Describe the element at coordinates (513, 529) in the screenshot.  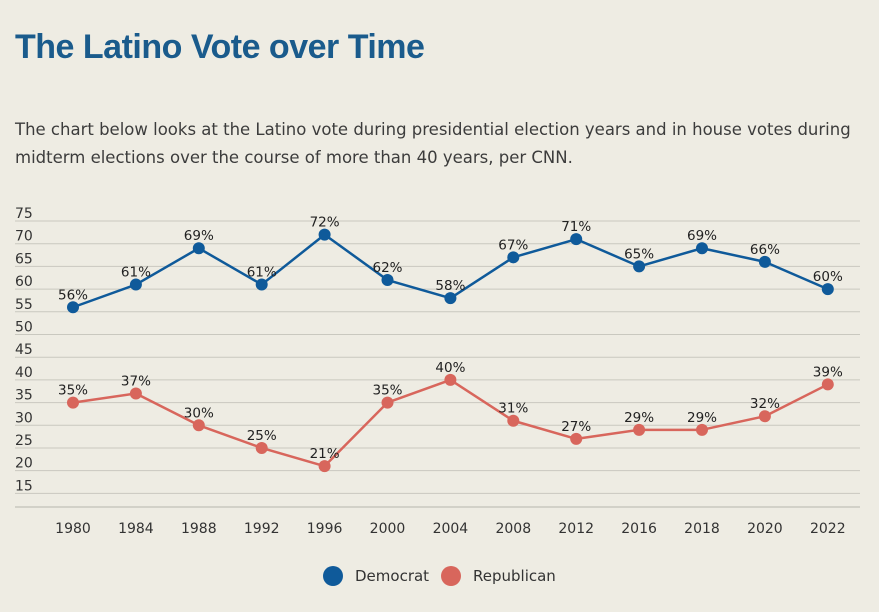
I see `x-tick-label: 2008` at that location.